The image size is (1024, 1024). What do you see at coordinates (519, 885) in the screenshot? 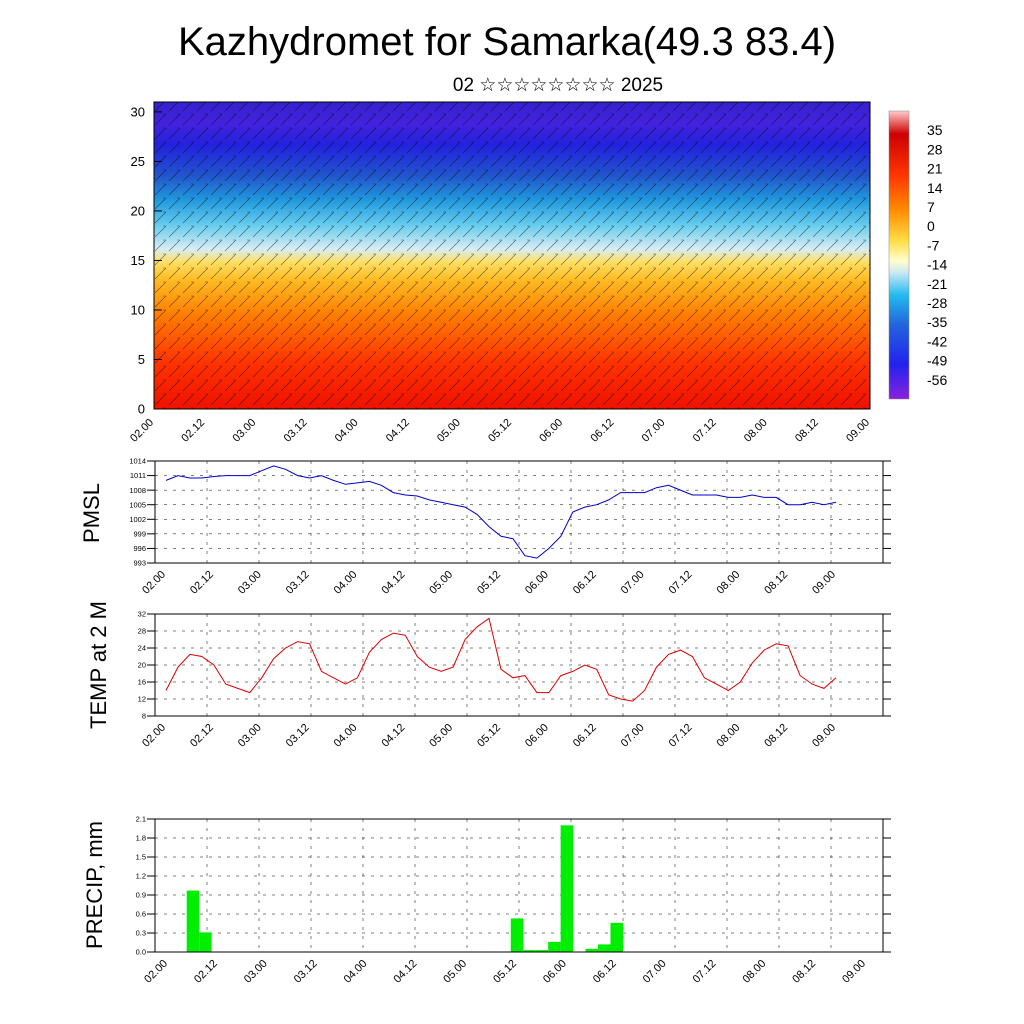
I see `precip-frame` at bounding box center [519, 885].